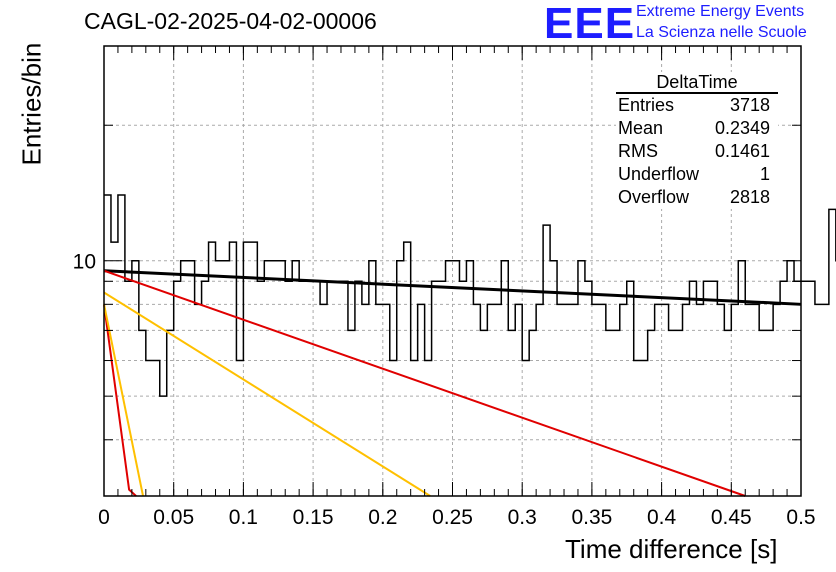 This screenshot has width=836, height=572. Describe the element at coordinates (697, 151) in the screenshot. I see `stats-row-rms: RMS 0.1461` at that location.